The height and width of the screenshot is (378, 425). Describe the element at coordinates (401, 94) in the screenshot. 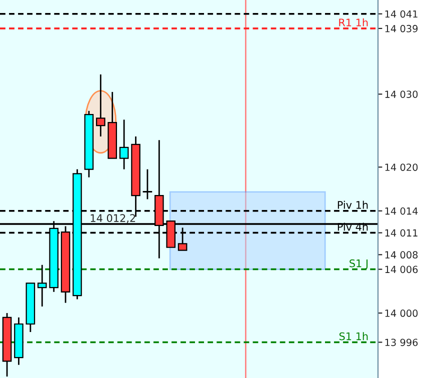

I see `y-tick-label: 14 030` at that location.